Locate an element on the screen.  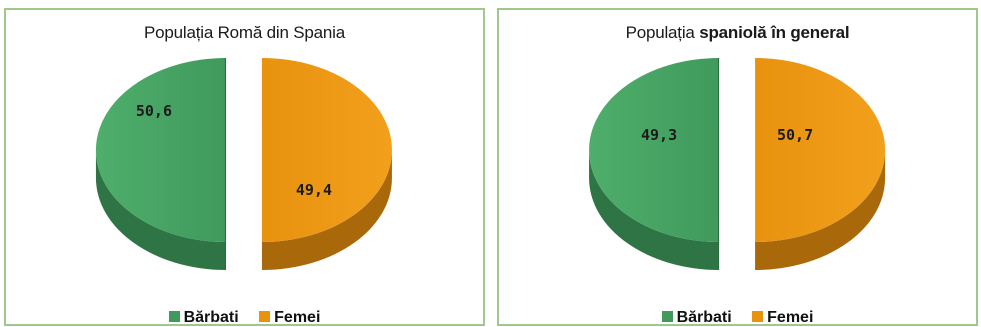
data-label-barbati: 50,6 is located at coordinates (154, 111).